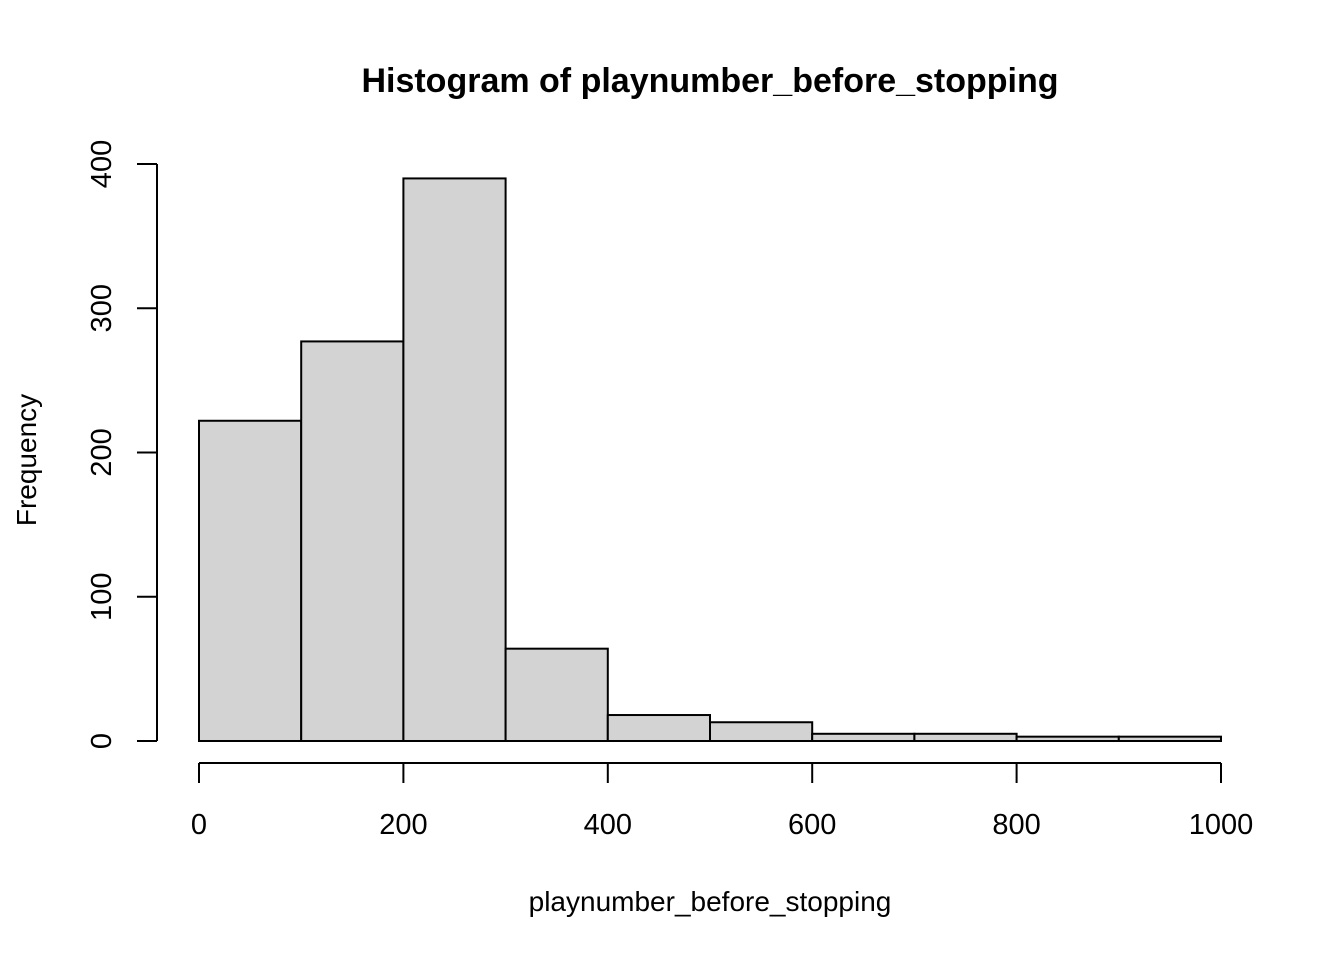 The width and height of the screenshot is (1344, 960). Describe the element at coordinates (1016, 825) in the screenshot. I see `x-tick-label: 800` at that location.